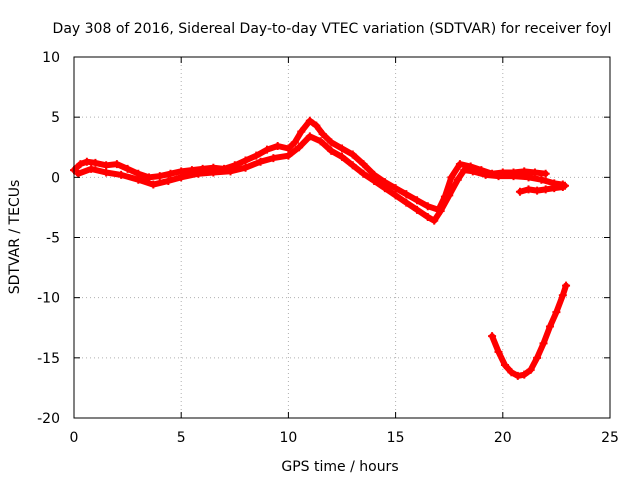 The height and width of the screenshot is (480, 640). What do you see at coordinates (48, 359) in the screenshot?
I see `y-tick-label: -15` at bounding box center [48, 359].